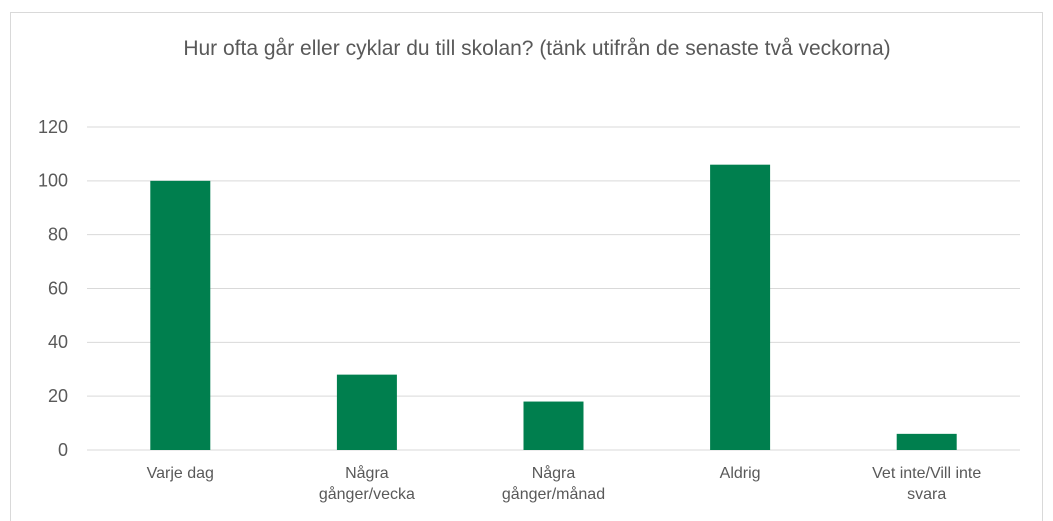 Image resolution: width=1053 pixels, height=521 pixels. I want to click on x-tick-label: Några gånger/vecka, so click(366, 484).